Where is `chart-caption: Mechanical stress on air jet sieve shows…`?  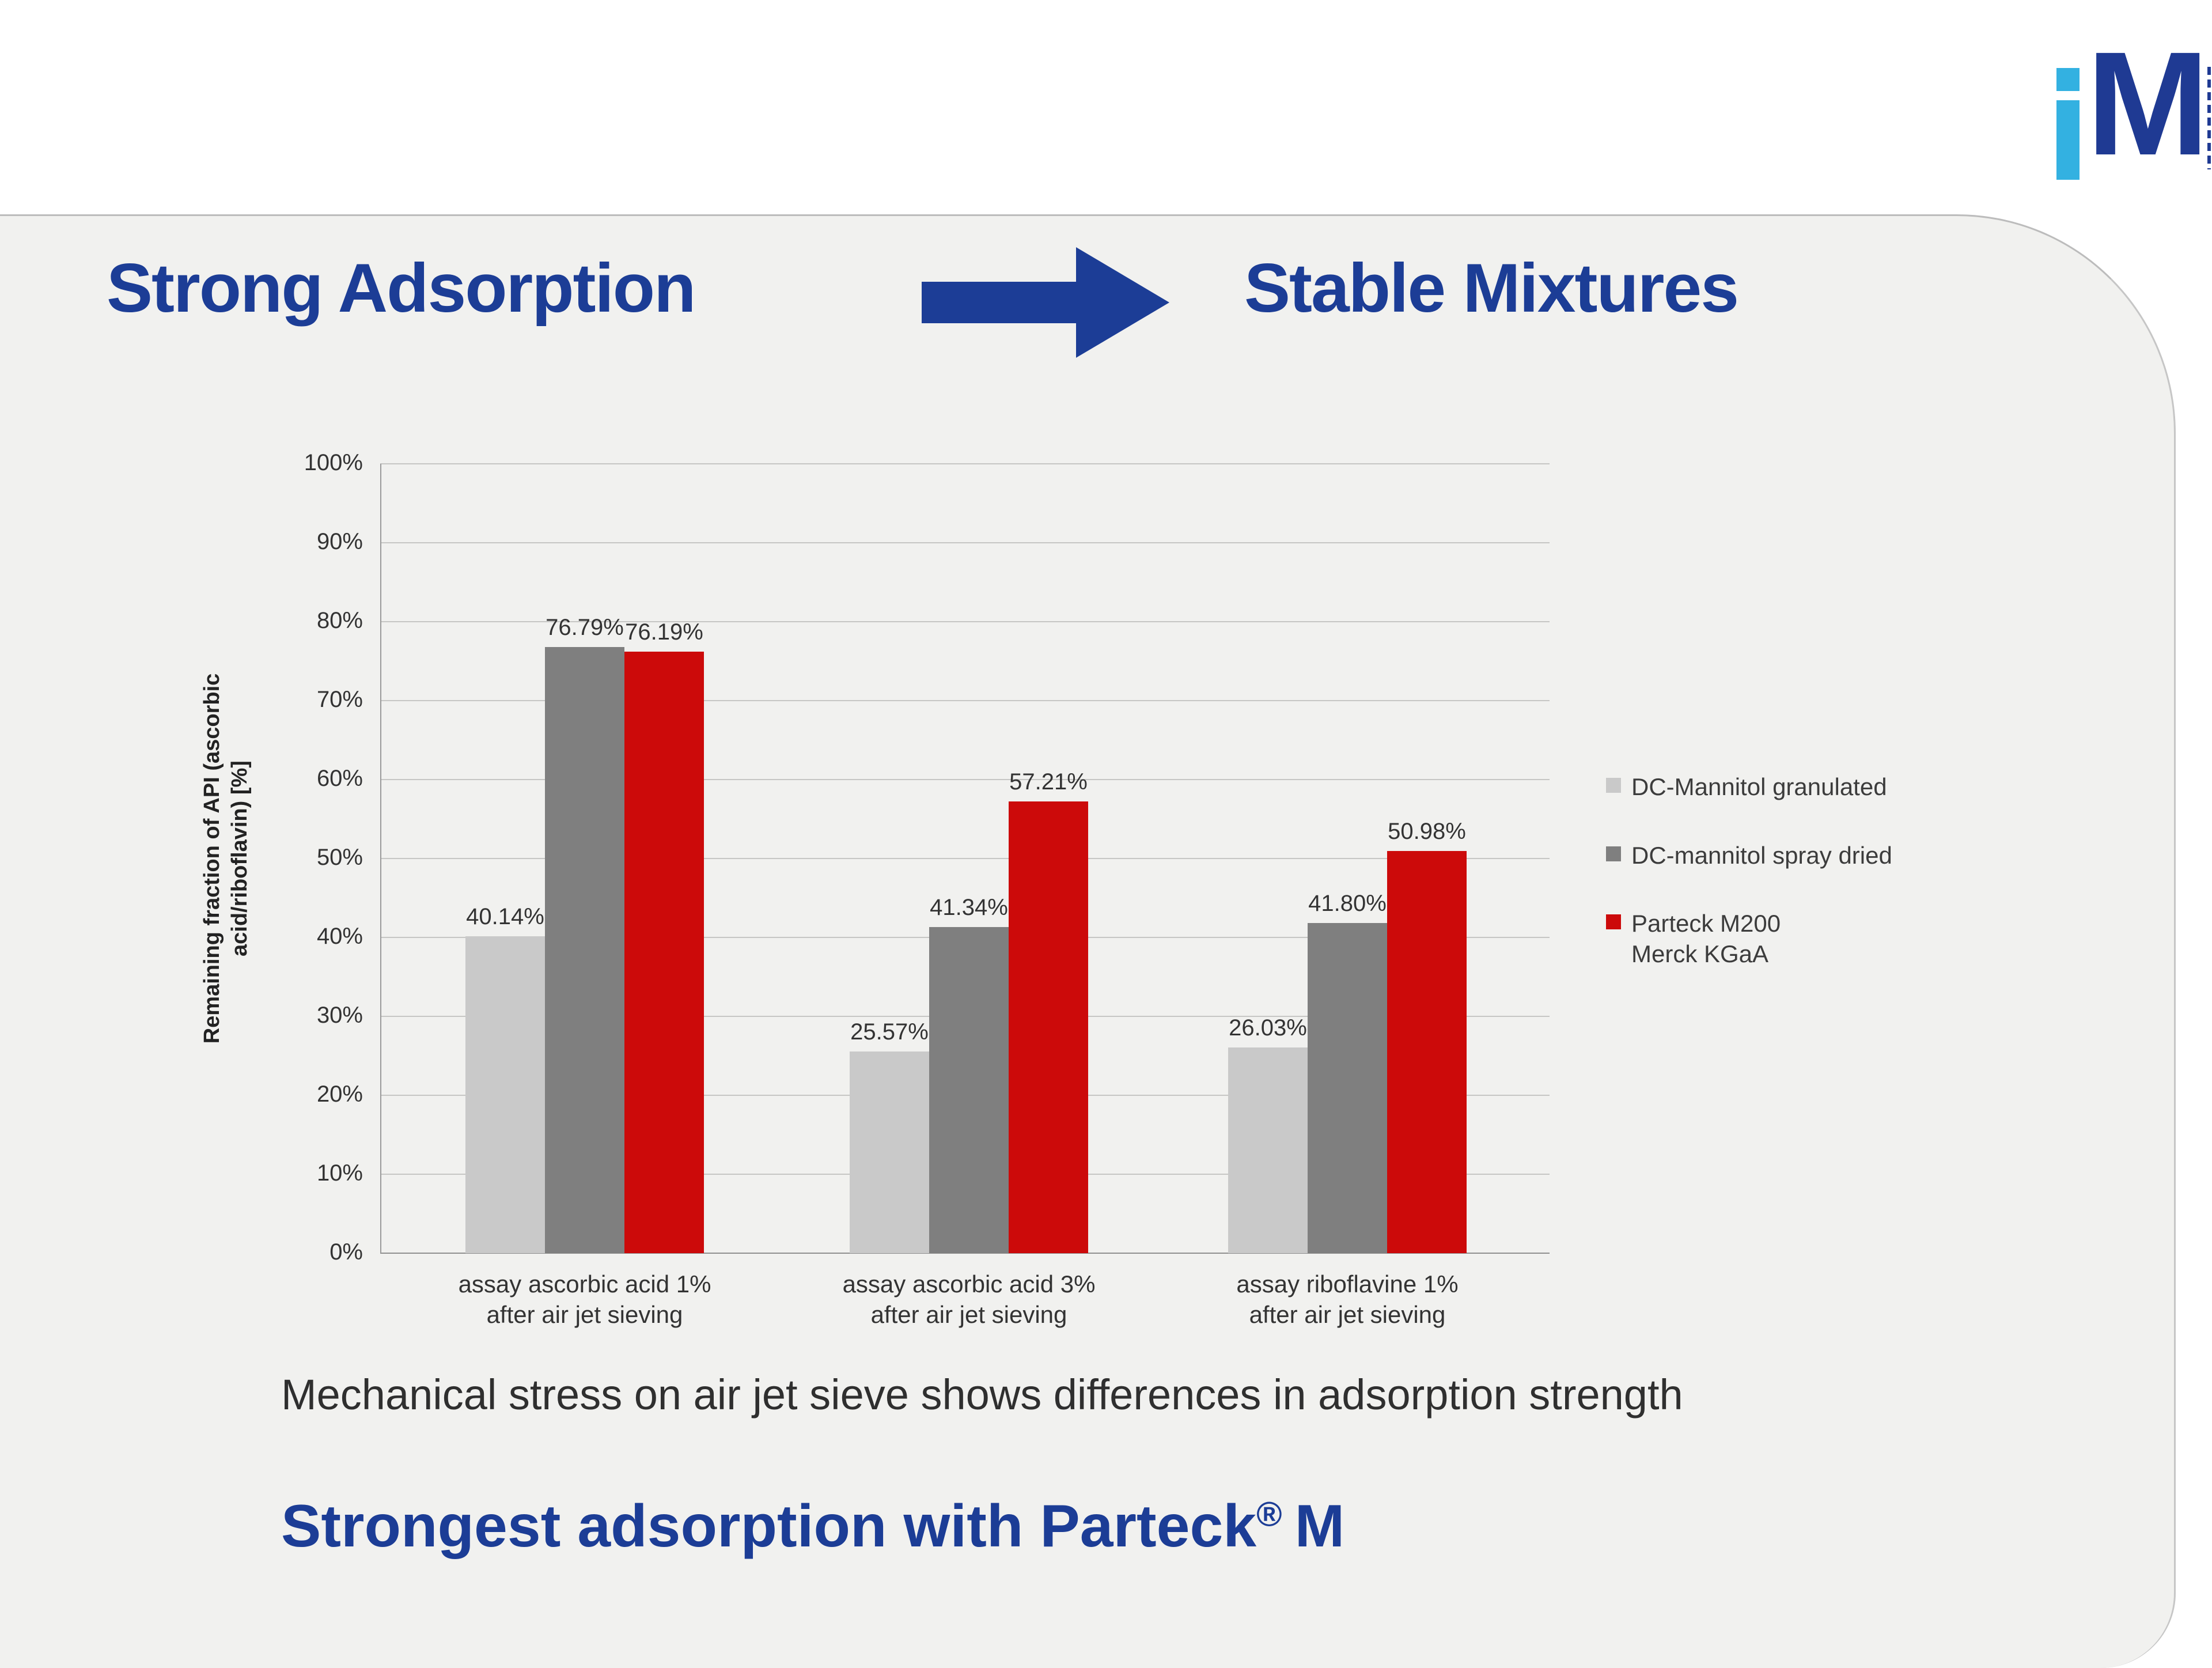 chart-caption: Mechanical stress on air jet sieve shows… is located at coordinates (982, 1395).